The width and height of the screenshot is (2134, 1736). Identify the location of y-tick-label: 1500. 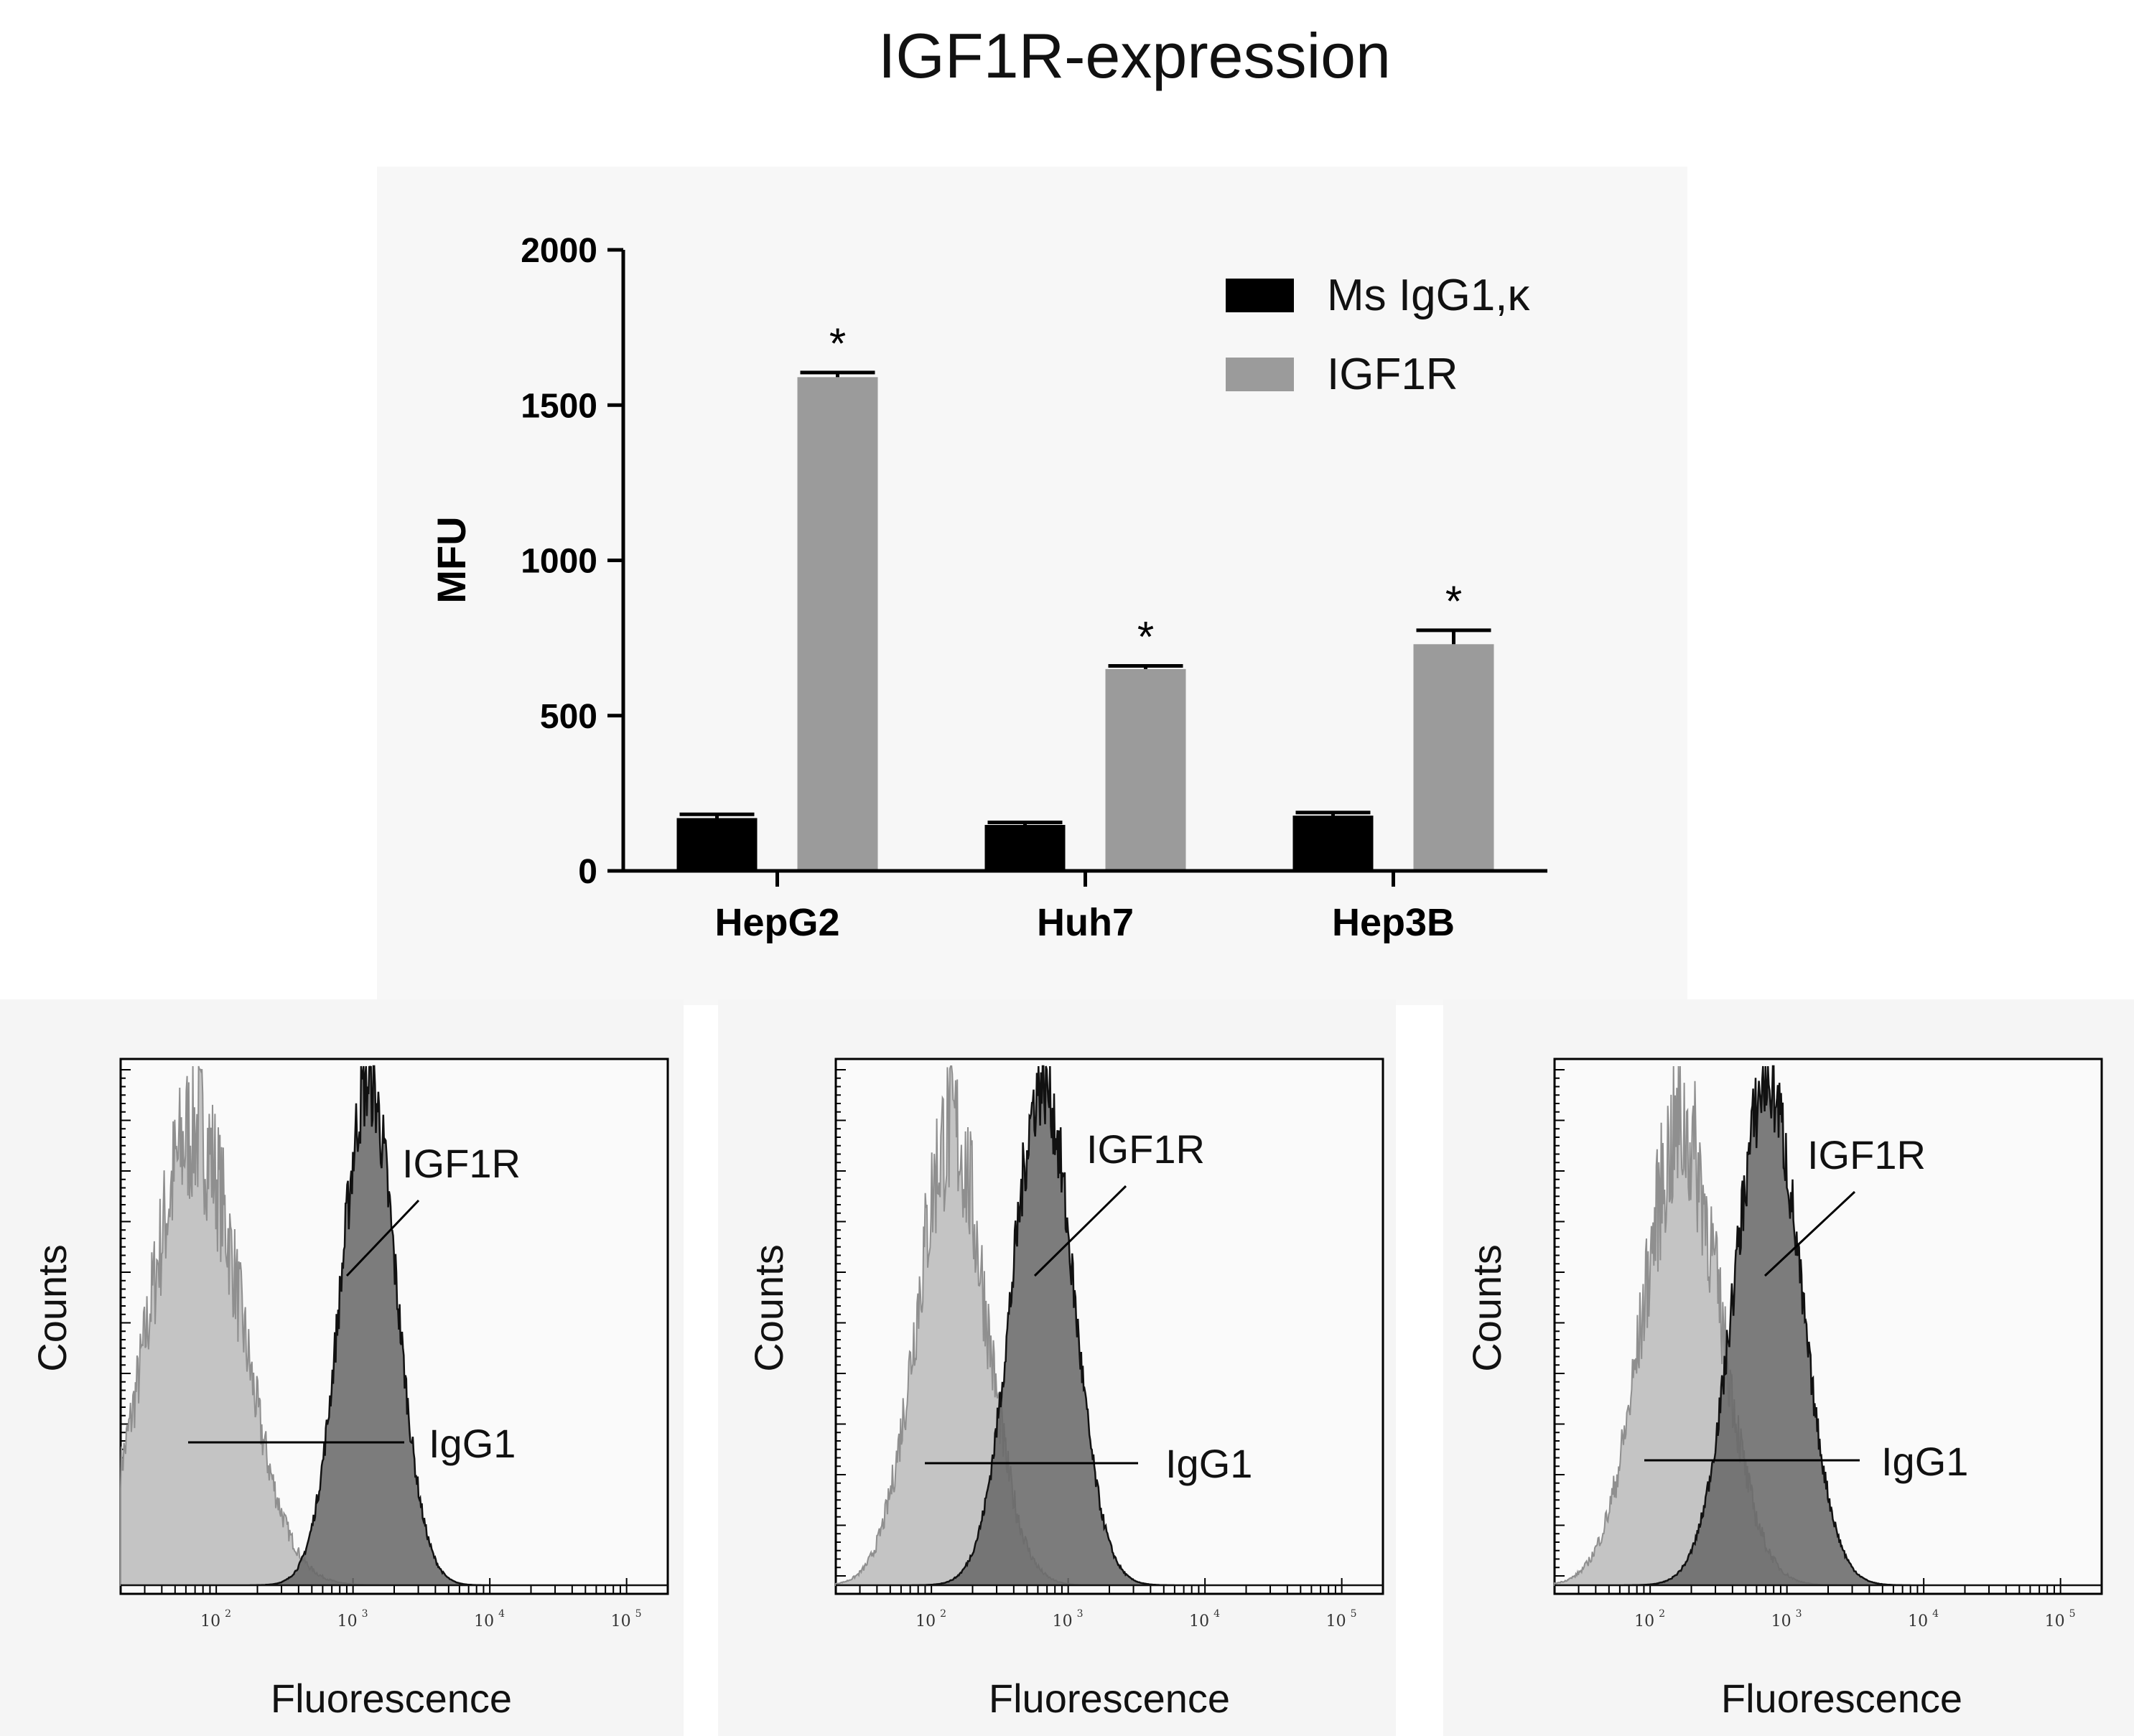
(559, 406).